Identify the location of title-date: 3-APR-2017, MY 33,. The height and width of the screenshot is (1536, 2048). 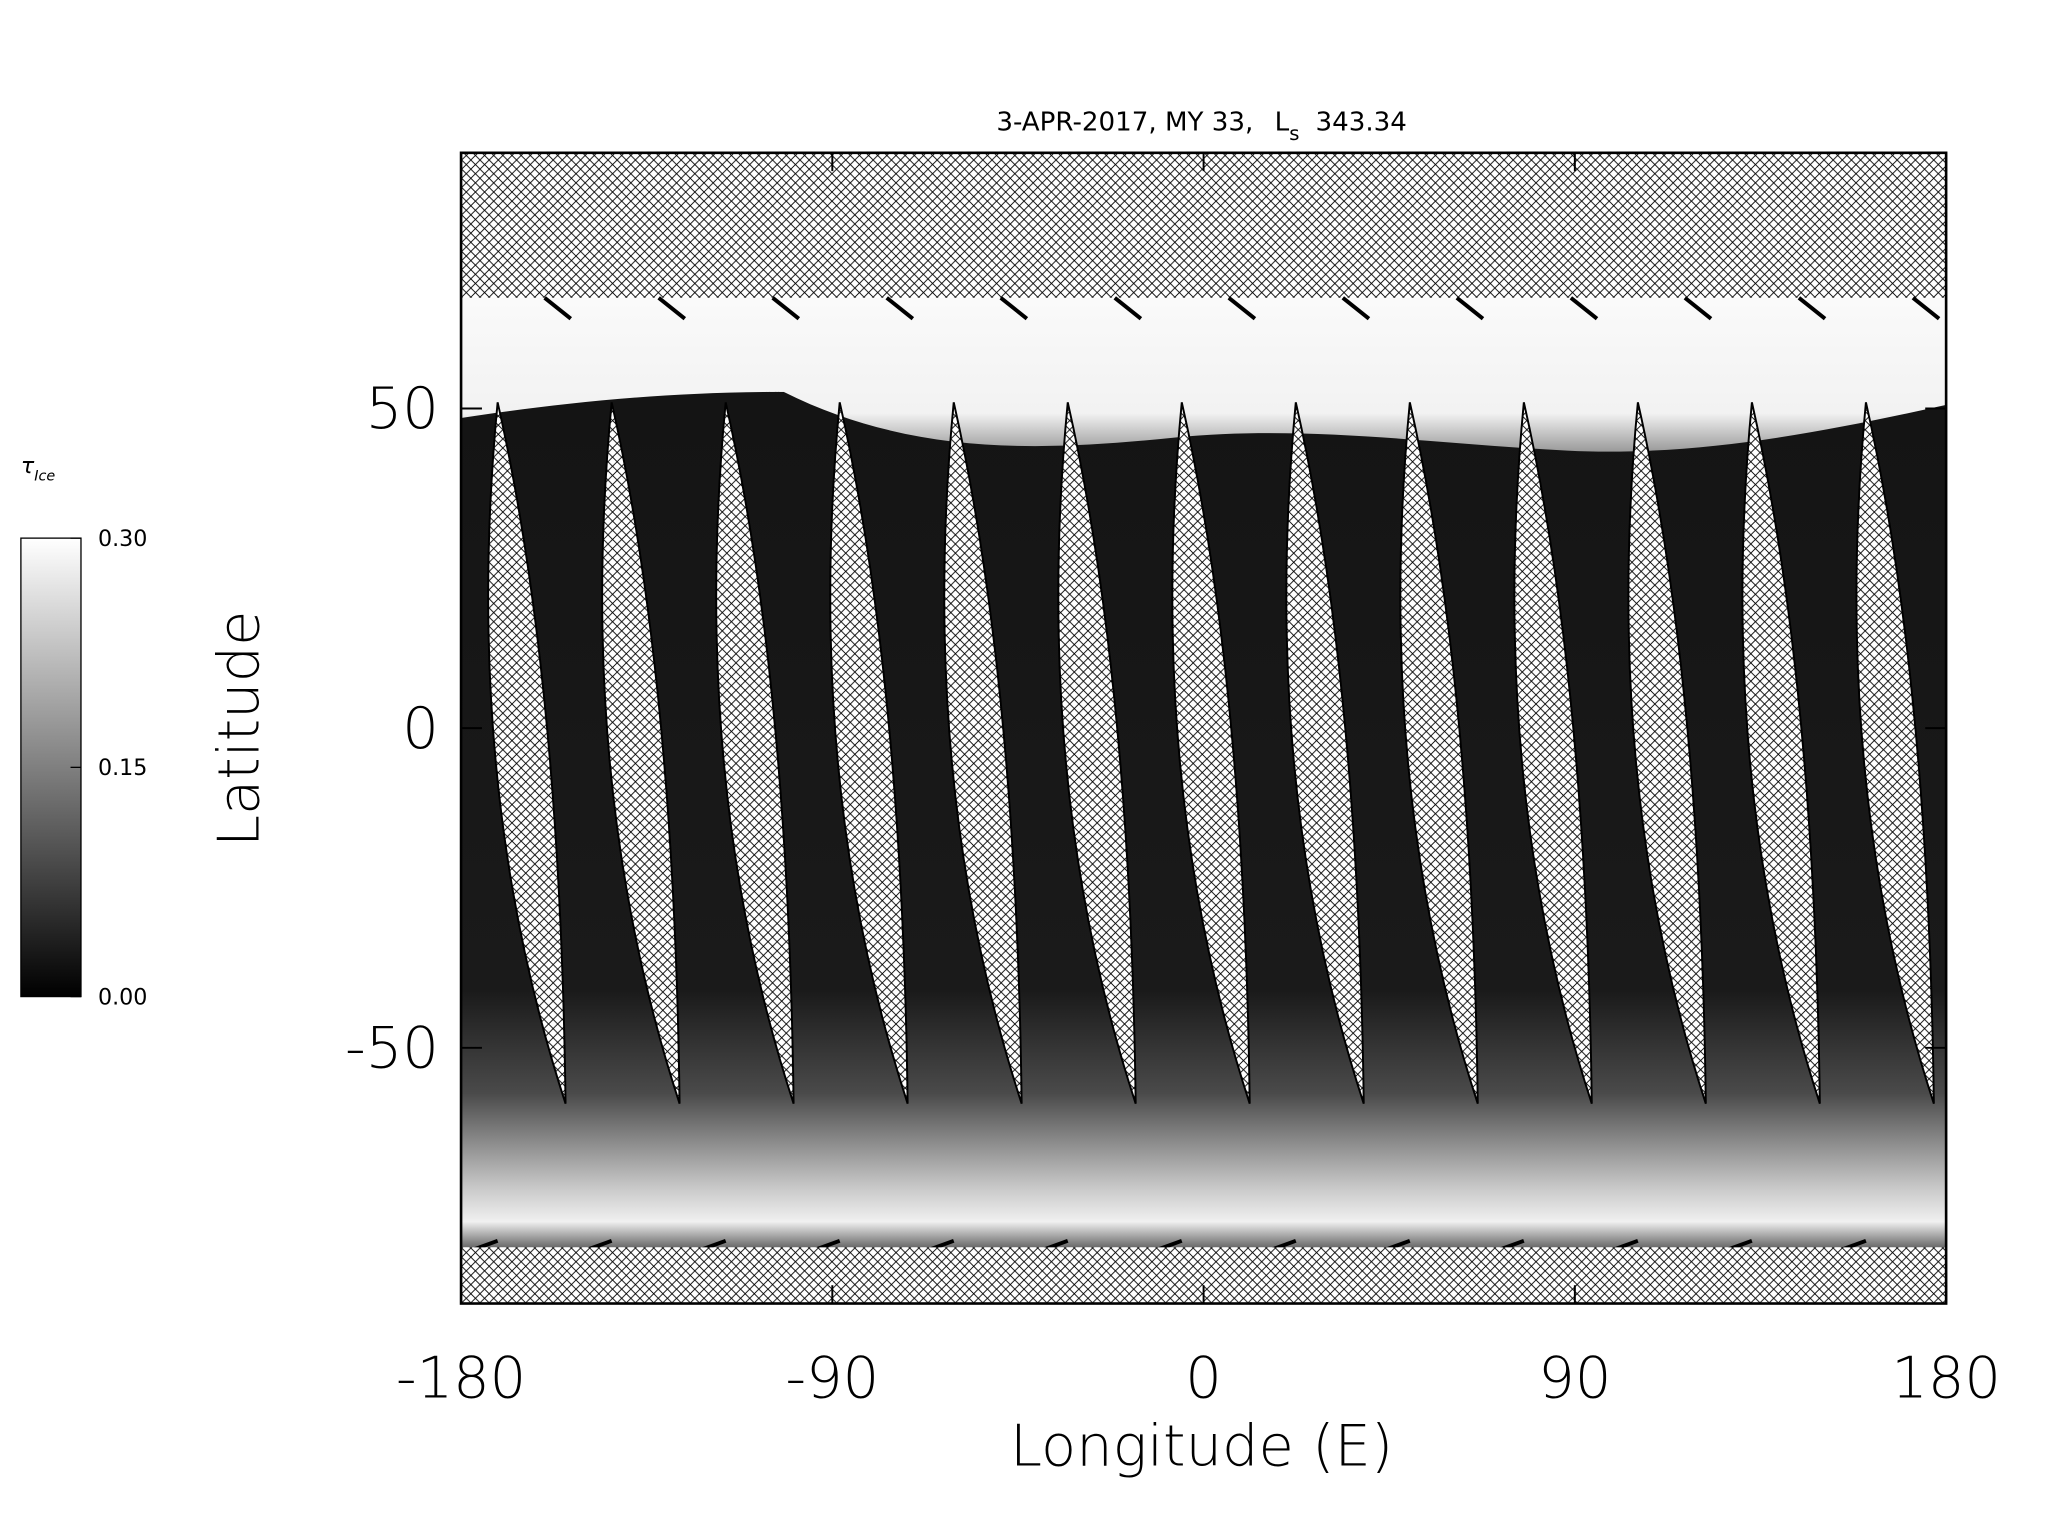
(1124, 123).